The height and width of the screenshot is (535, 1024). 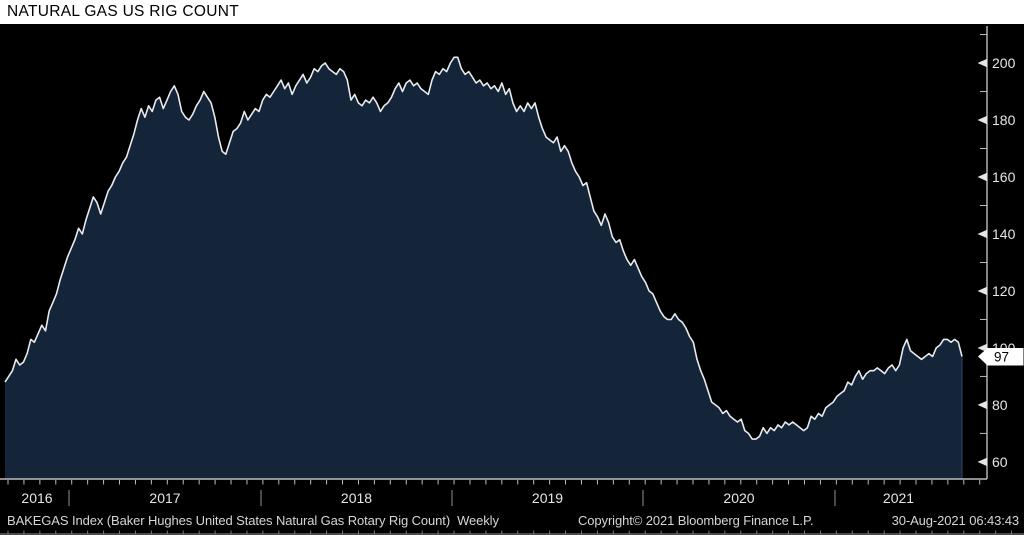 What do you see at coordinates (547, 498) in the screenshot?
I see `year-label: 2019` at bounding box center [547, 498].